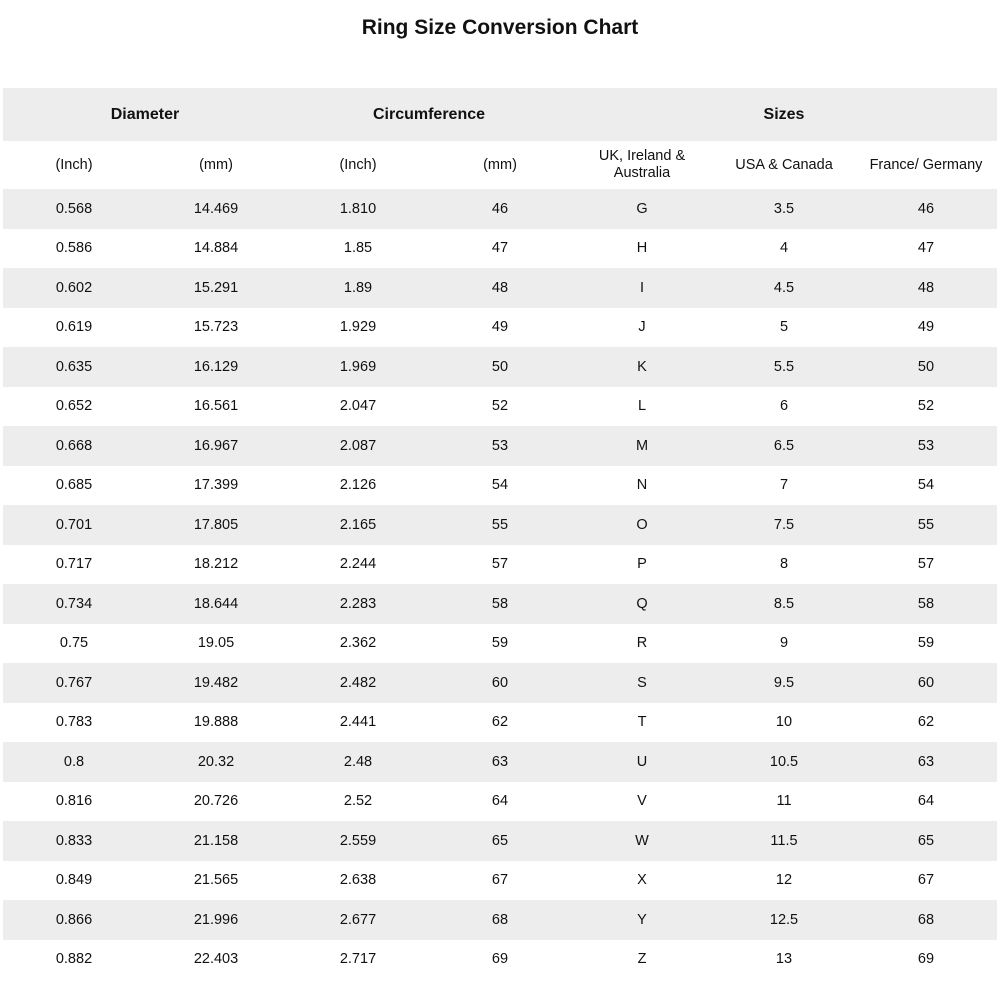 The image size is (1000, 1000). I want to click on cell-diameter-inch: 0.602, so click(74, 287).